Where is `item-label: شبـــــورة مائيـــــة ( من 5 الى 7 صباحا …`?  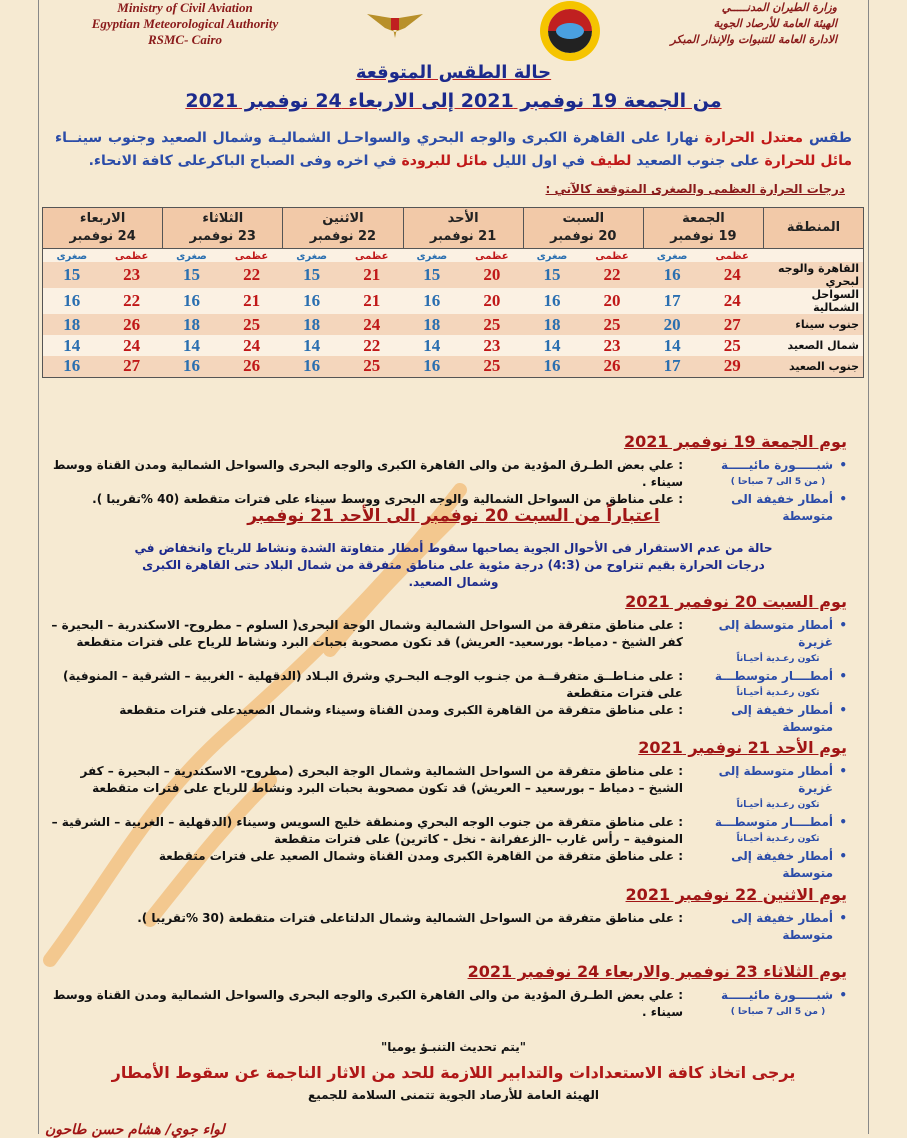
item-label: شبـــــورة مائيـــــة ( من 5 الى 7 صباحا … is located at coordinates (758, 1004).